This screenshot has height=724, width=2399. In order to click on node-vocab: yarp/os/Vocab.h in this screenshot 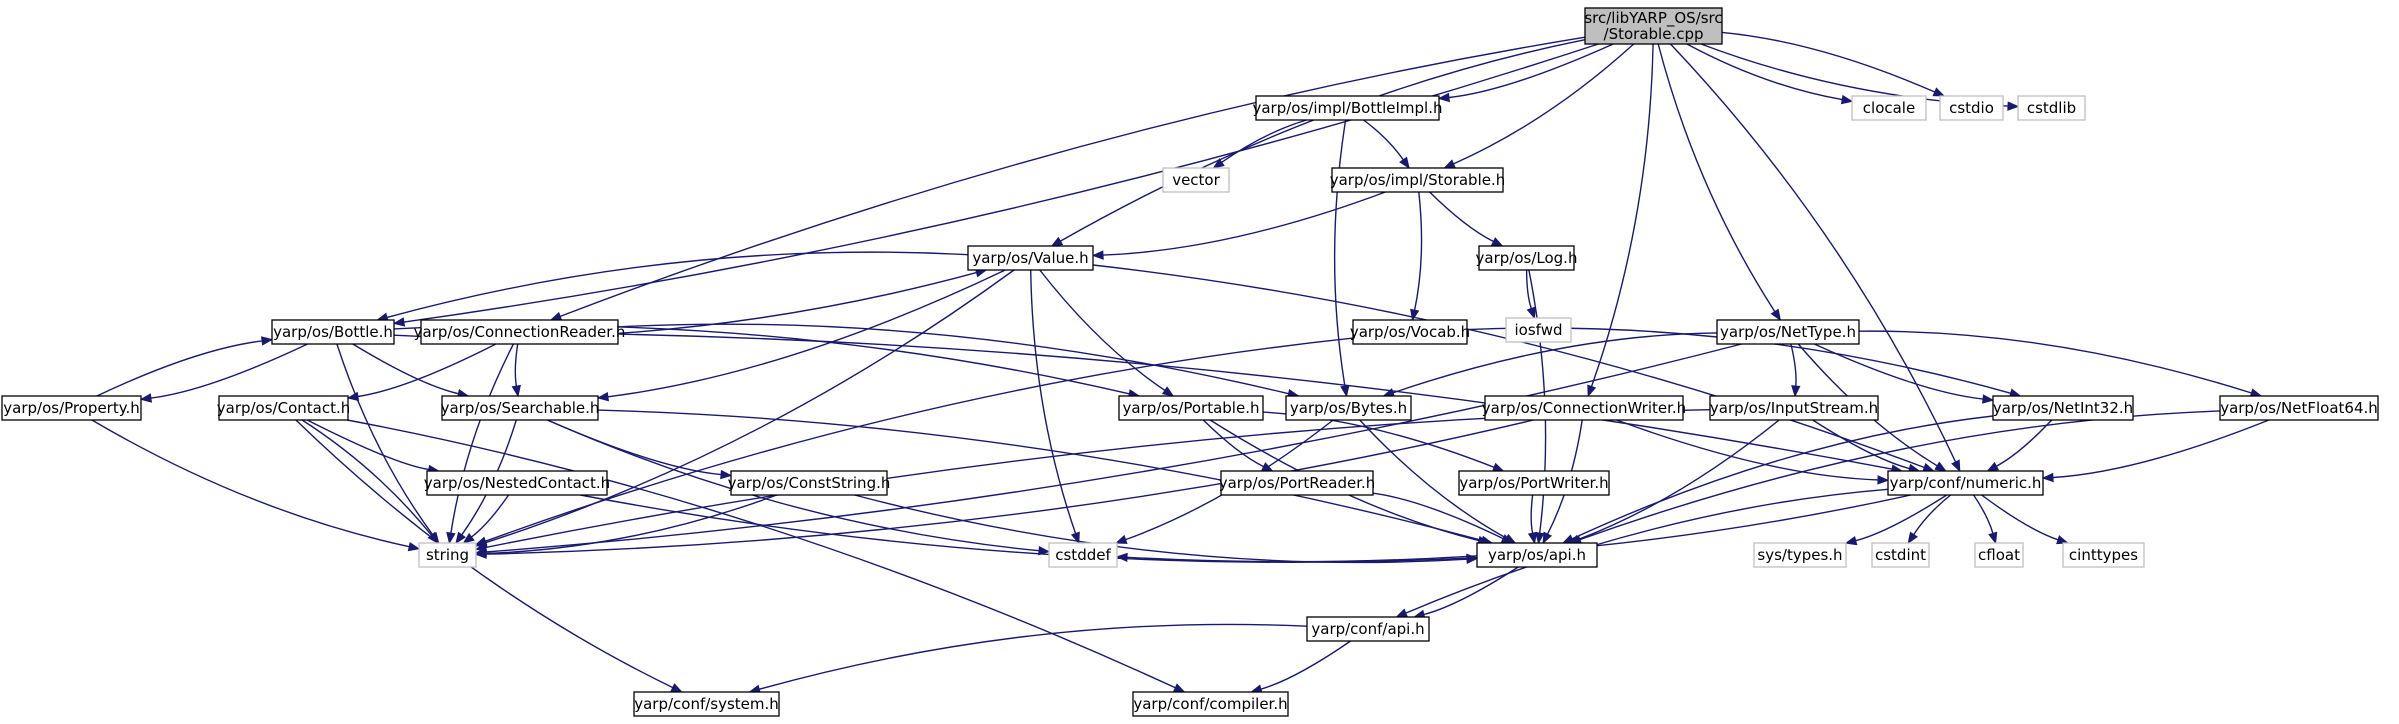, I will do `click(1410, 332)`.